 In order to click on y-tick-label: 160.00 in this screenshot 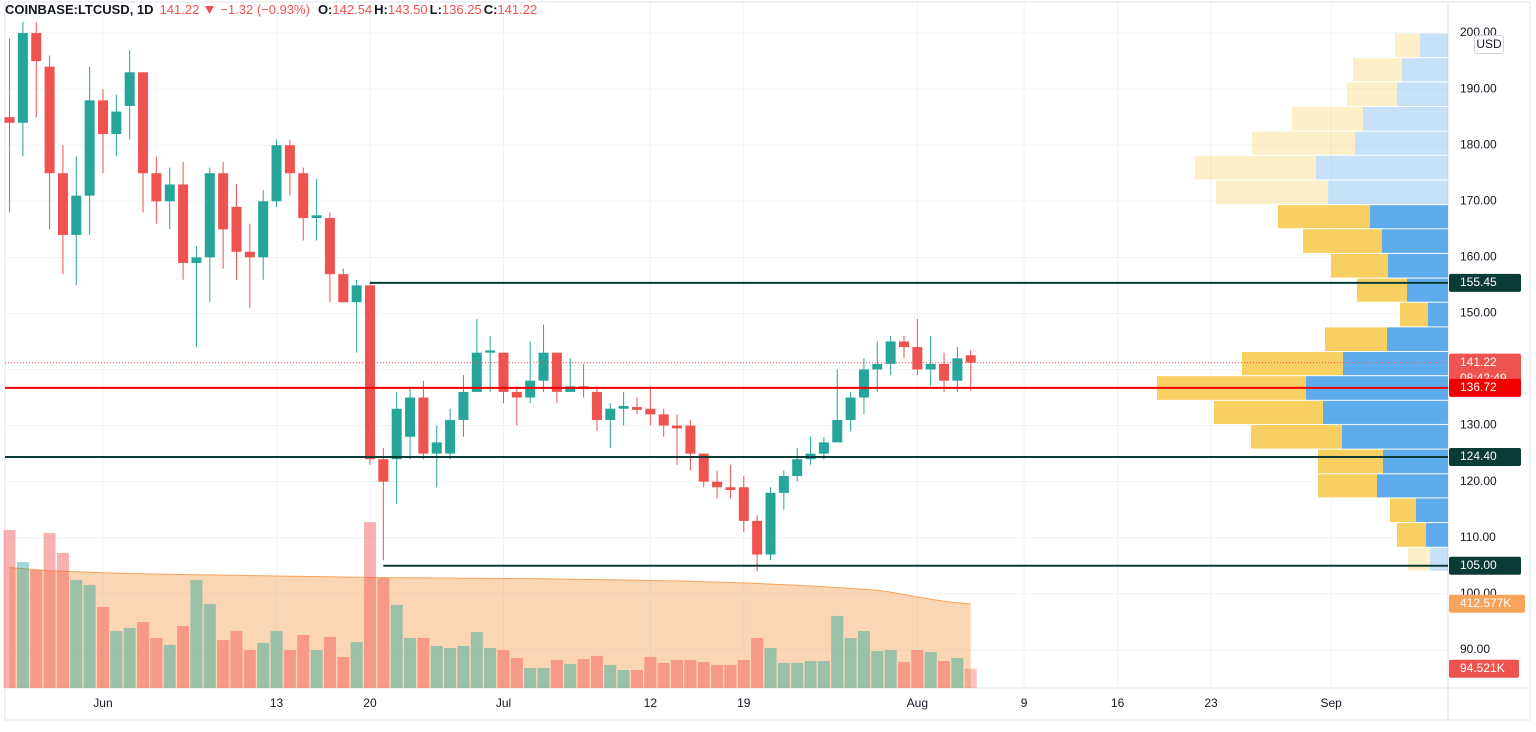, I will do `click(1478, 257)`.